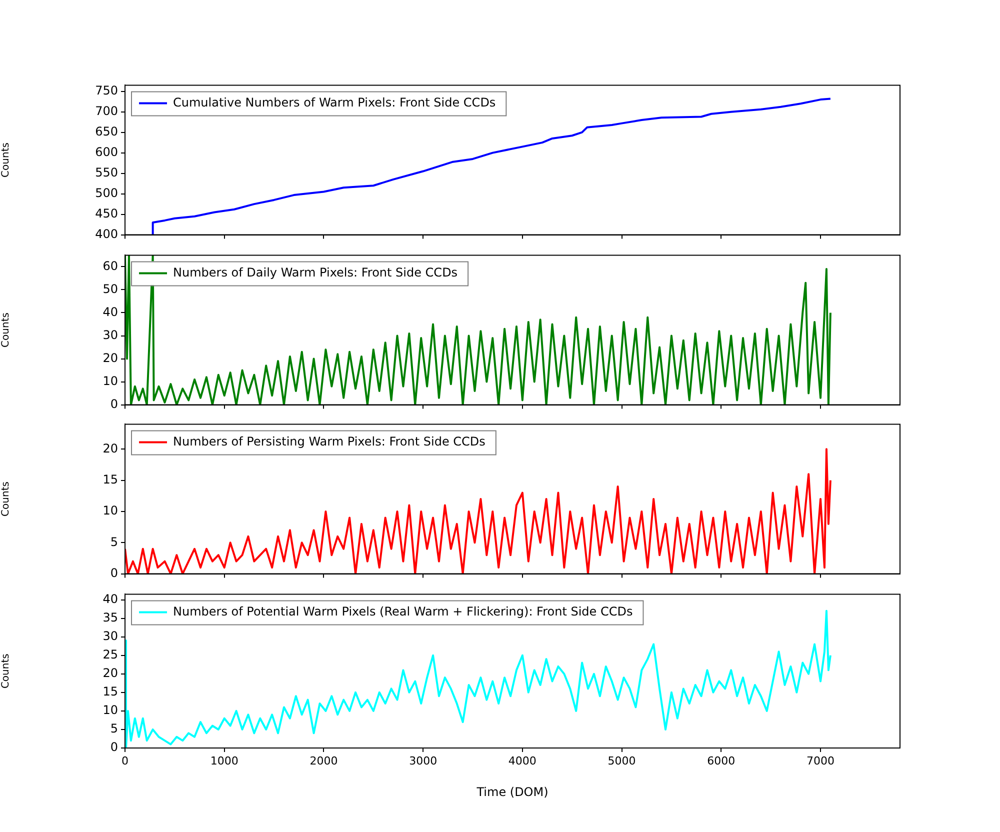 This screenshot has width=1000, height=832. I want to click on y-tick-label: 50, so click(110, 289).